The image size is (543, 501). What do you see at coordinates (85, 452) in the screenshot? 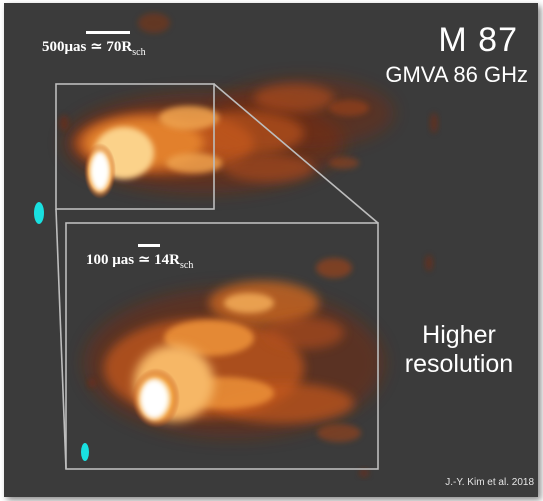
I see `beam-ellipse-lower` at bounding box center [85, 452].